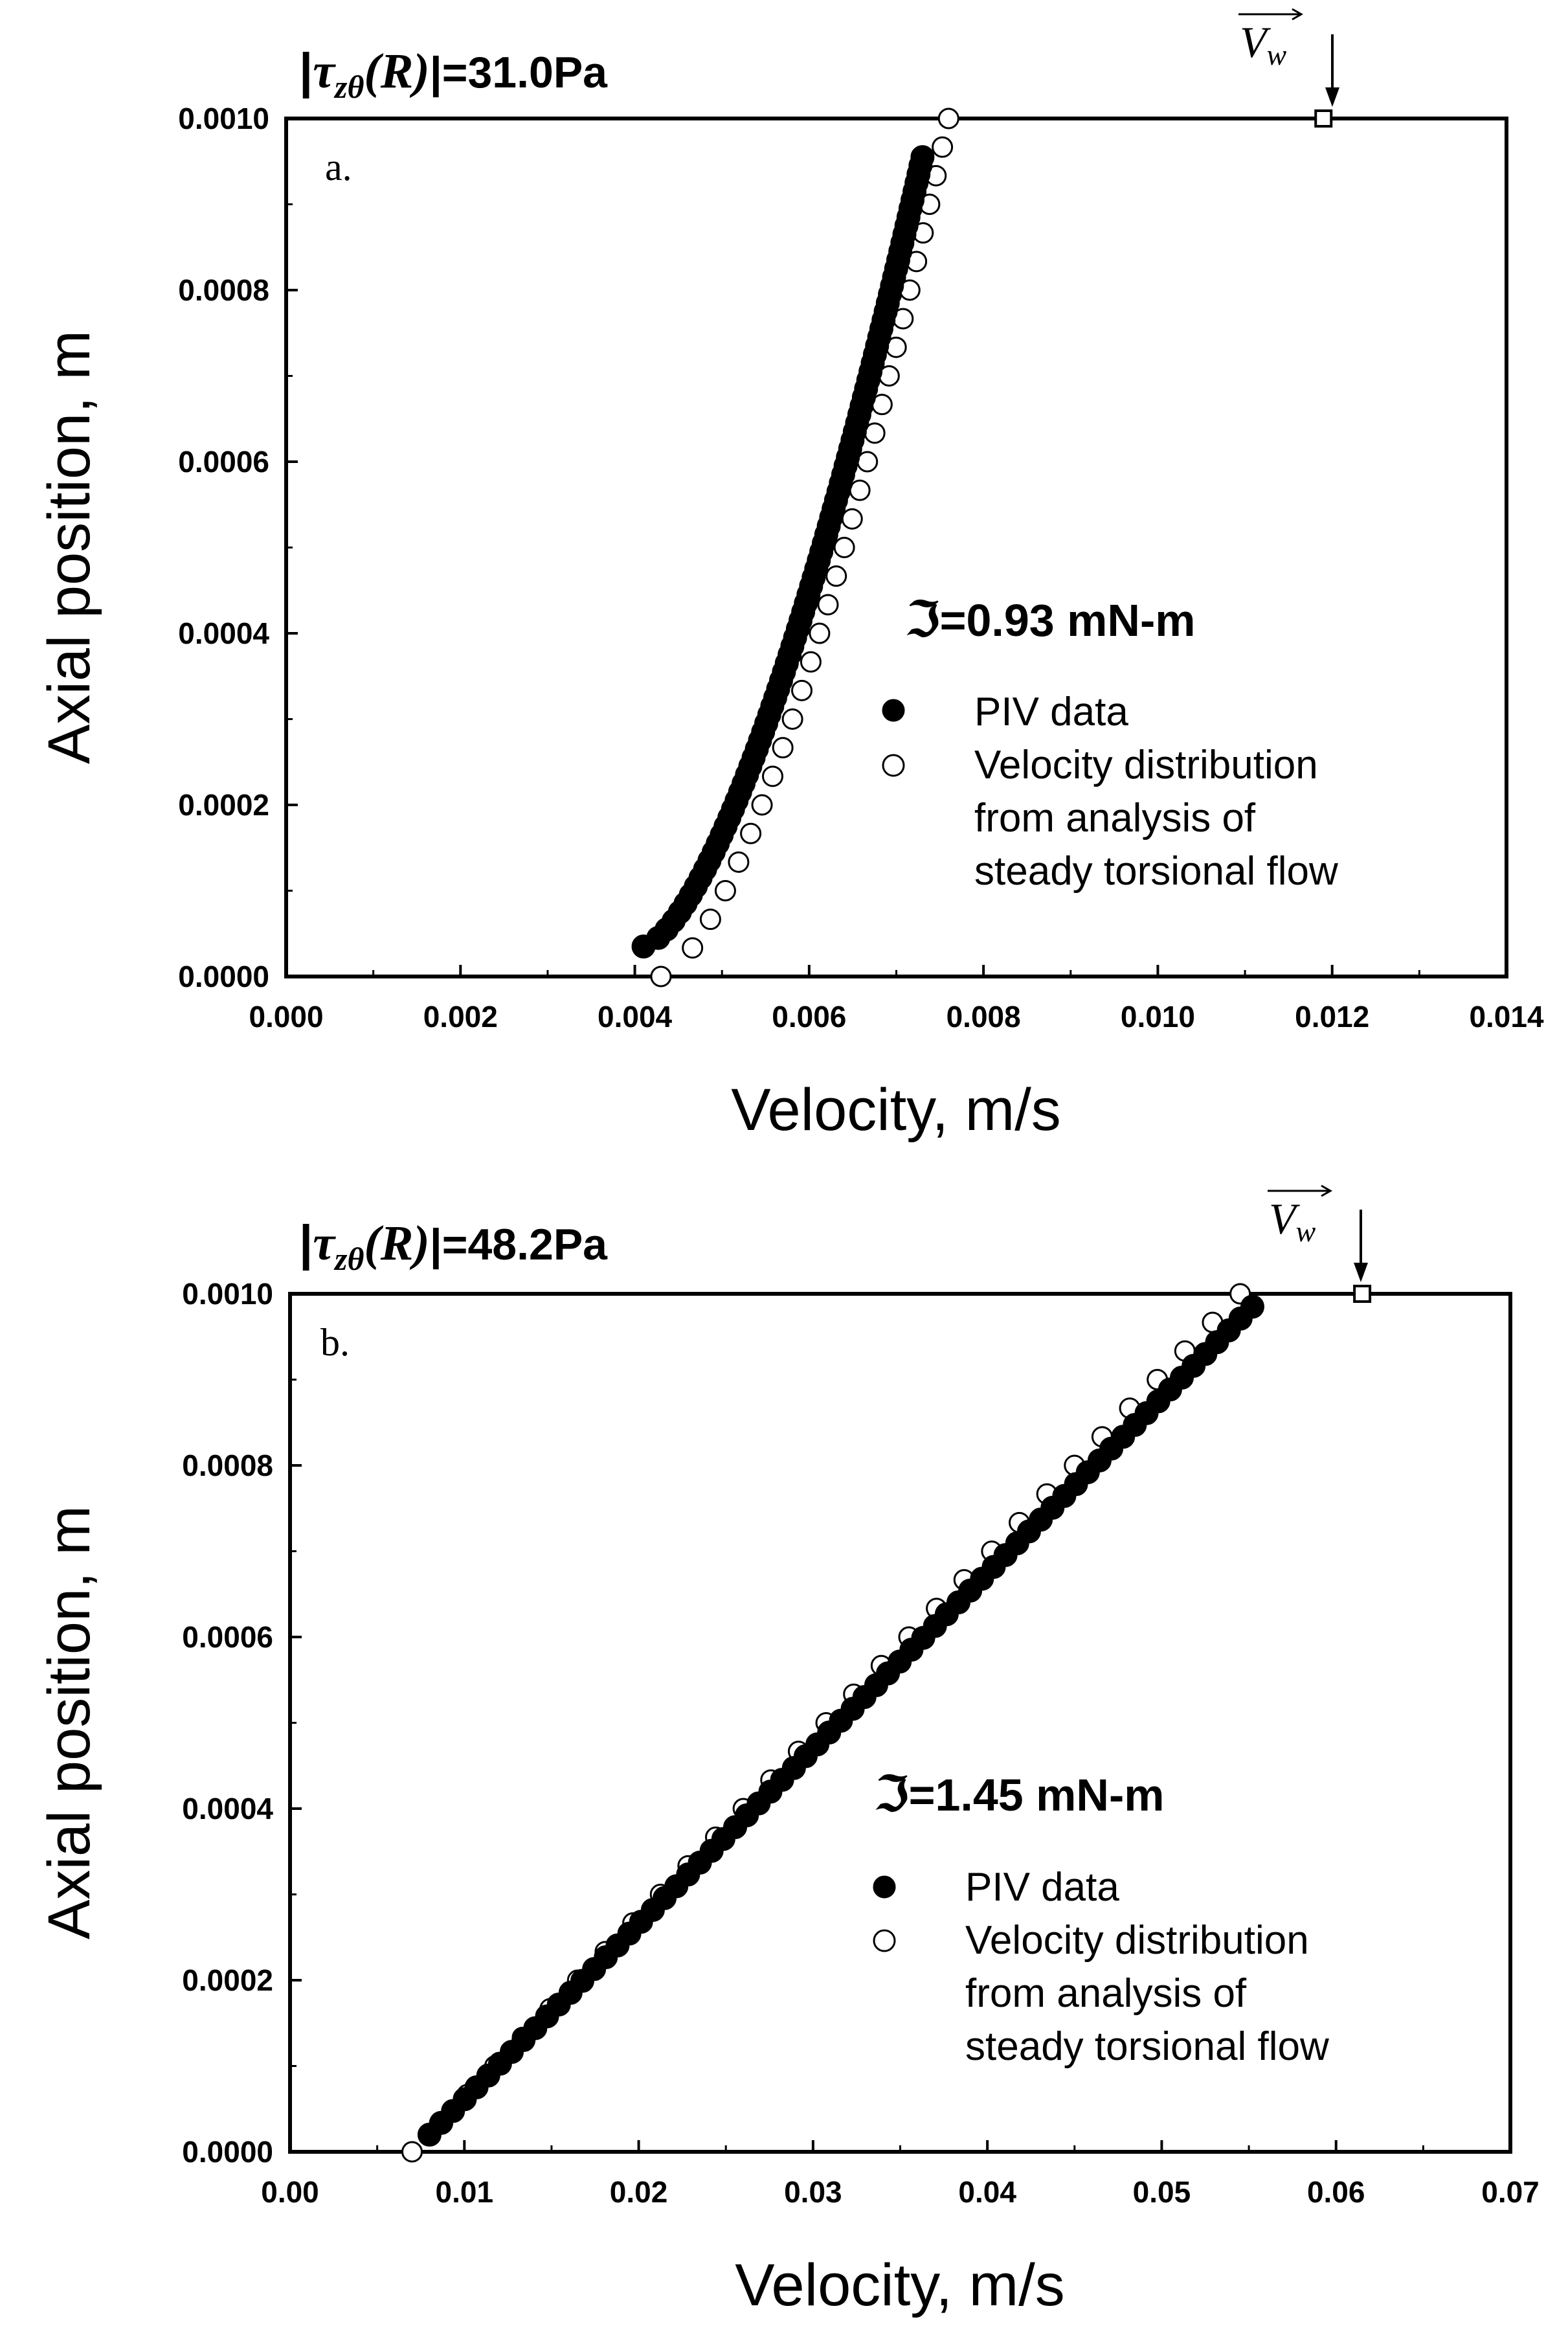  Describe the element at coordinates (1042, 1887) in the screenshot. I see `legend-b-entry-1: PIV data` at that location.